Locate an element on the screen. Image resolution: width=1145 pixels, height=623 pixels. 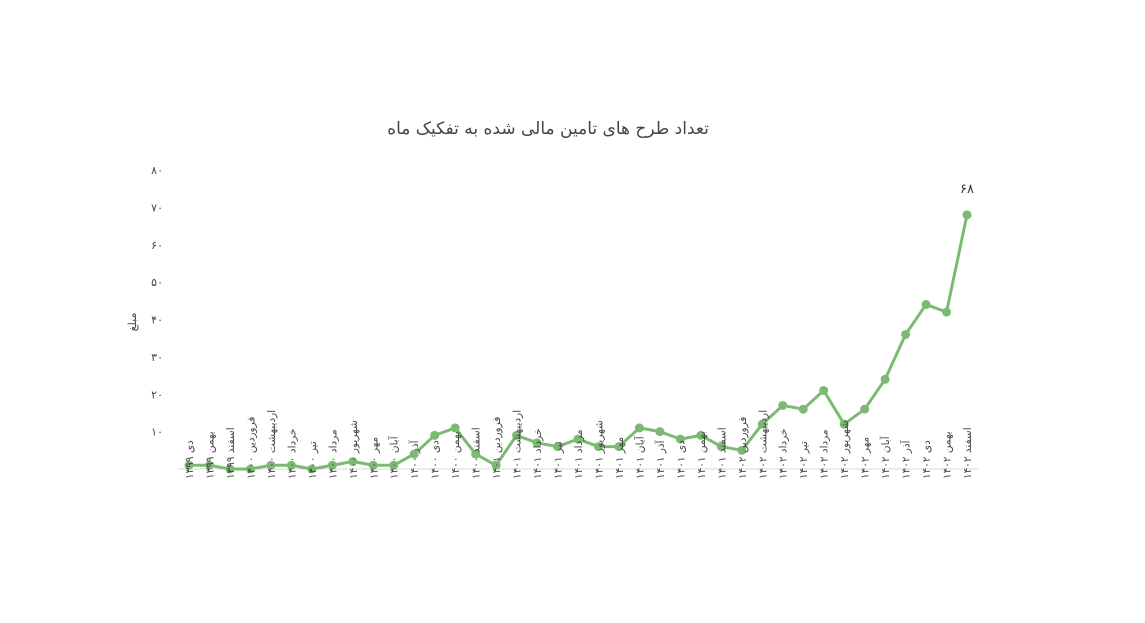
x-tick-label: مهر ۱۴۰۰ is located at coordinates (374, 458).